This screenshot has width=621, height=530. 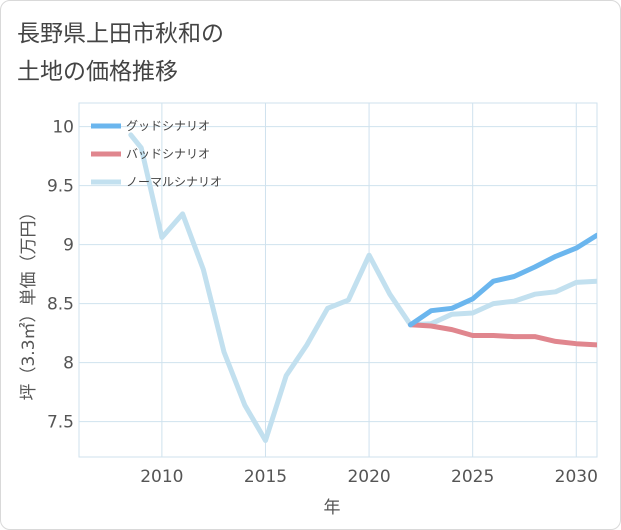 What do you see at coordinates (472, 477) in the screenshot?
I see `x-tick-label: 2025` at bounding box center [472, 477].